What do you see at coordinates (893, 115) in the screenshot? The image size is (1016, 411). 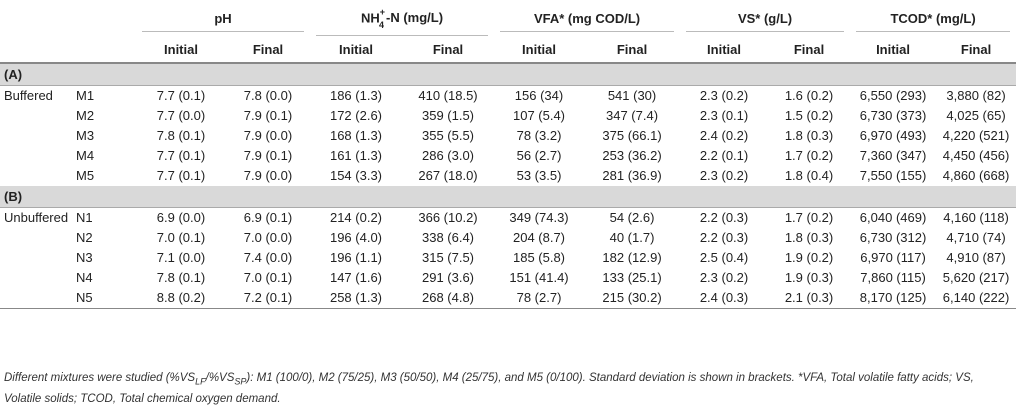 I see `table-cell: 6,730 (373)` at bounding box center [893, 115].